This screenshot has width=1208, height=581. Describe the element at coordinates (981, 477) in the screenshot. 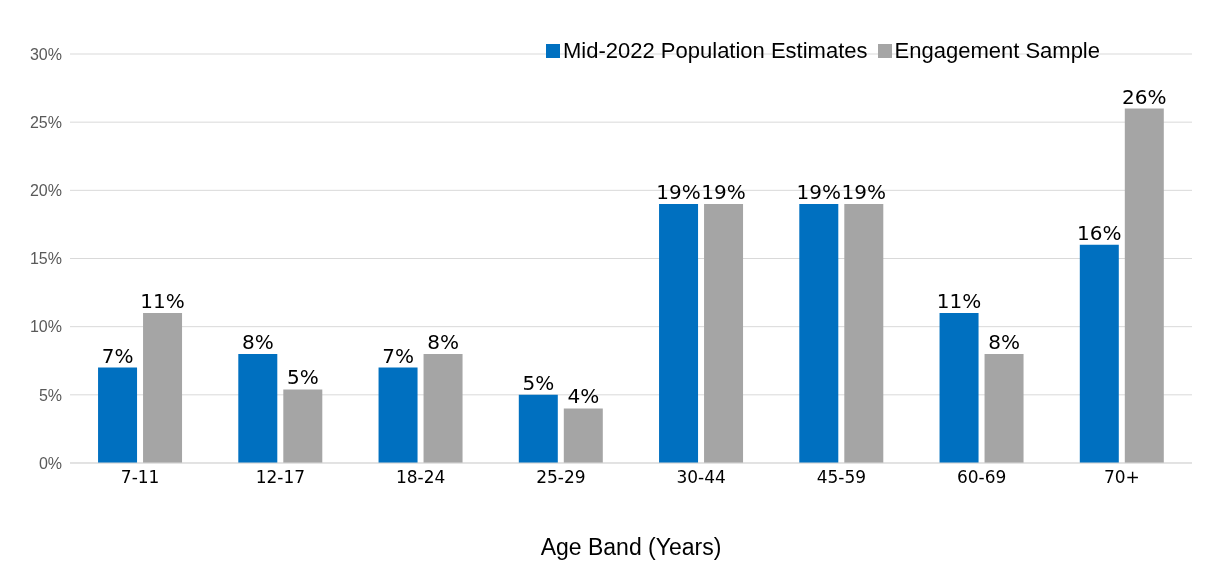

I see `x-tick-label: 60-69` at that location.